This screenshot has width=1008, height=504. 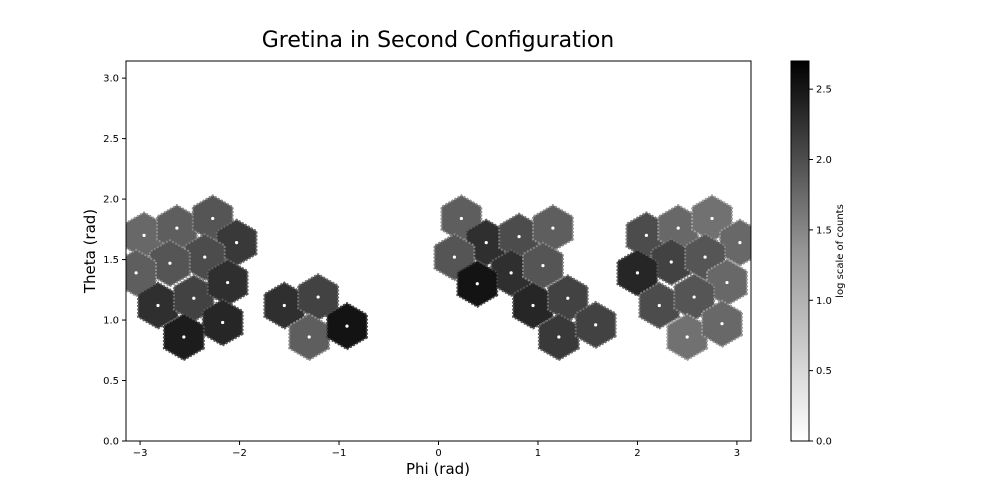 I want to click on colorbar-tick-label: 0.5, so click(x=824, y=371).